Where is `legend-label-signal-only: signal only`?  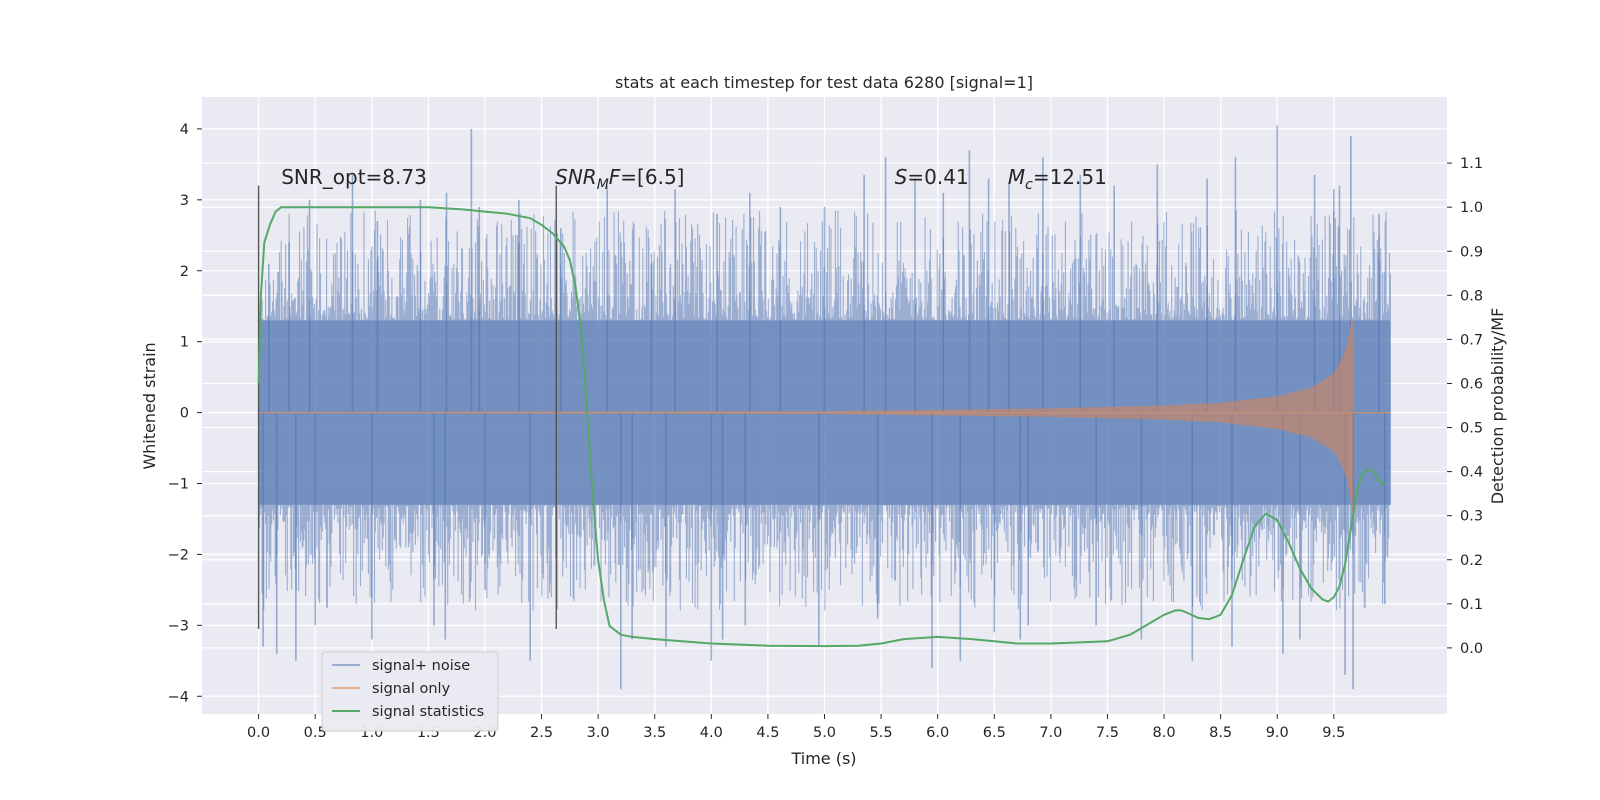
legend-label-signal-only: signal only is located at coordinates (411, 689).